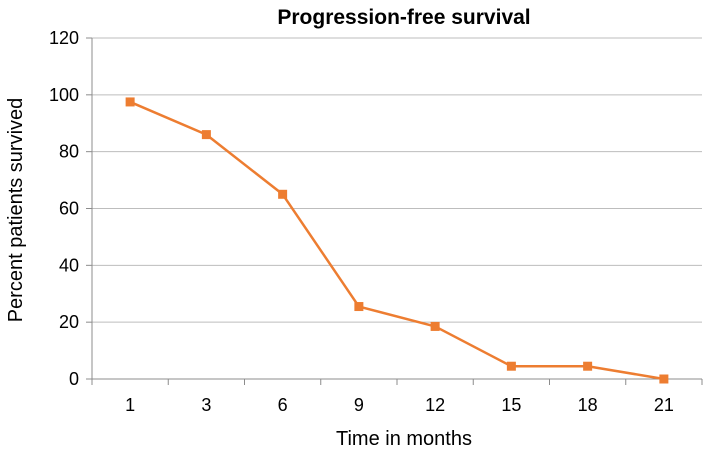 The image size is (709, 454). What do you see at coordinates (69, 265) in the screenshot?
I see `y-tick-label: 40` at bounding box center [69, 265].